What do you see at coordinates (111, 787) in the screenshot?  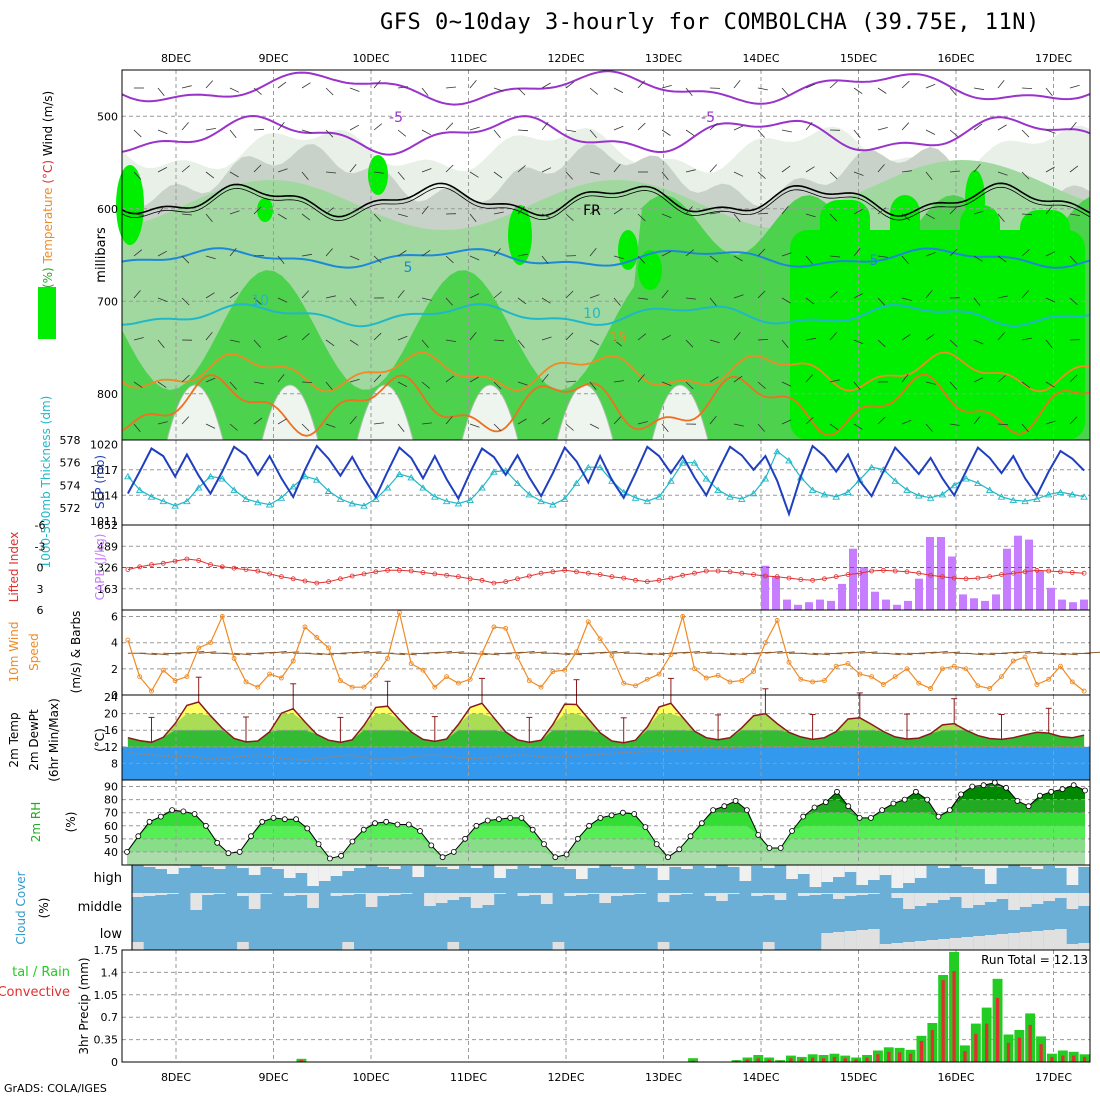 I see `rh2m-tick-label: 90` at bounding box center [111, 787].